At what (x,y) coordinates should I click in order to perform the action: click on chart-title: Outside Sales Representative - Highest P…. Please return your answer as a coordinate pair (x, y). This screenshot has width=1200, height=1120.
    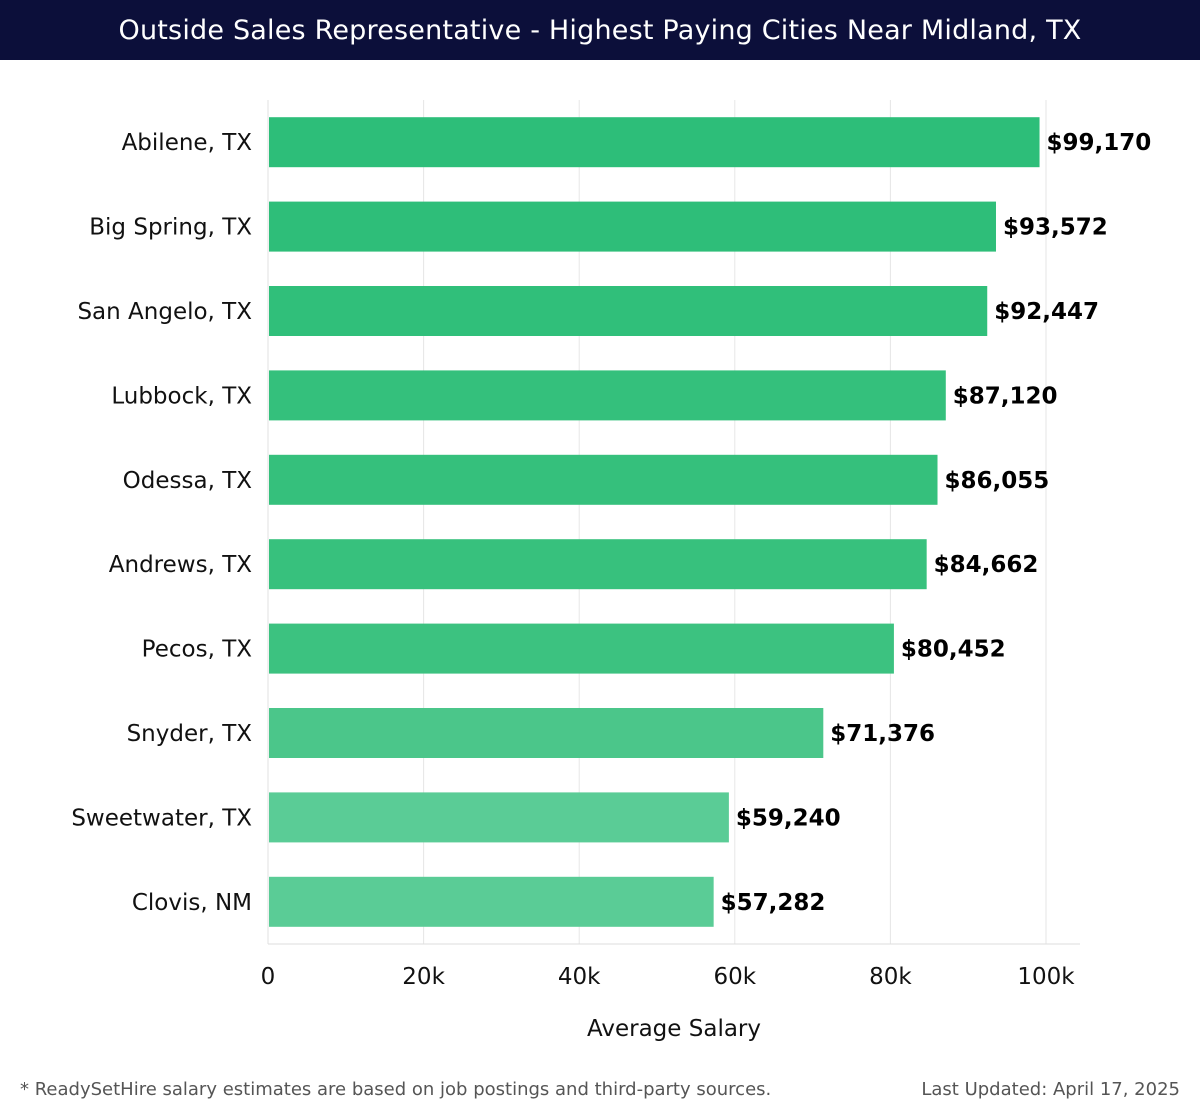
    Looking at the image, I should click on (600, 30).